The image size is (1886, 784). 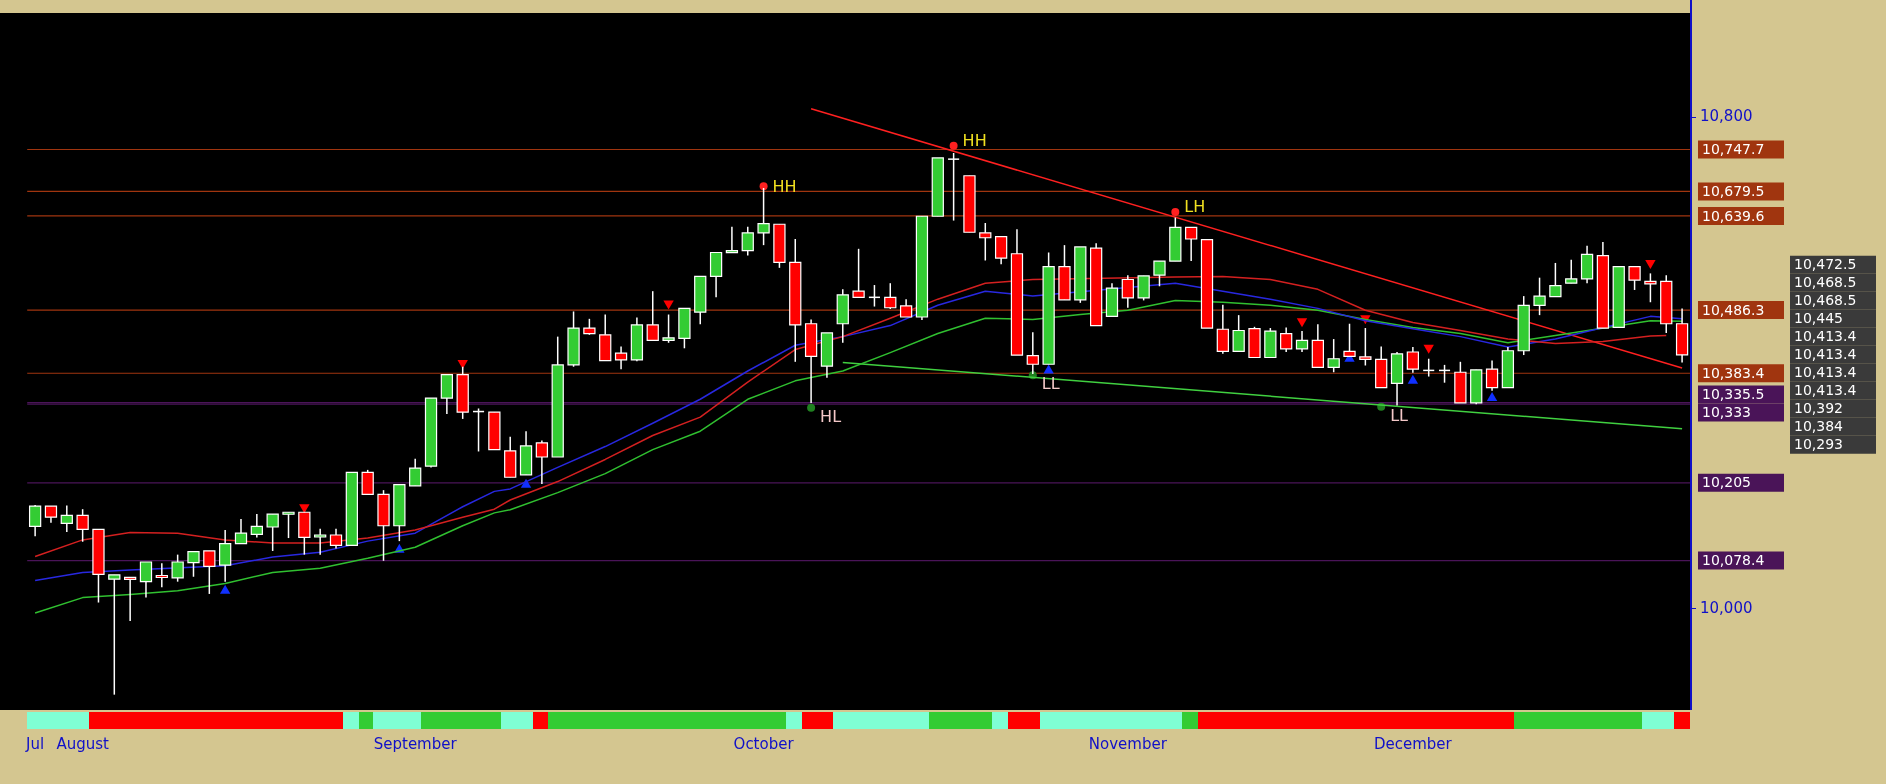 What do you see at coordinates (82, 743) in the screenshot?
I see `x-tick-label: August` at bounding box center [82, 743].